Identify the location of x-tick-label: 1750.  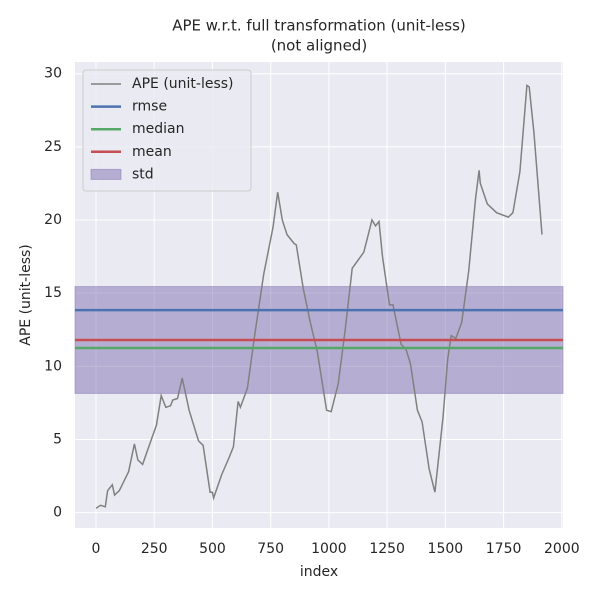
(504, 549).